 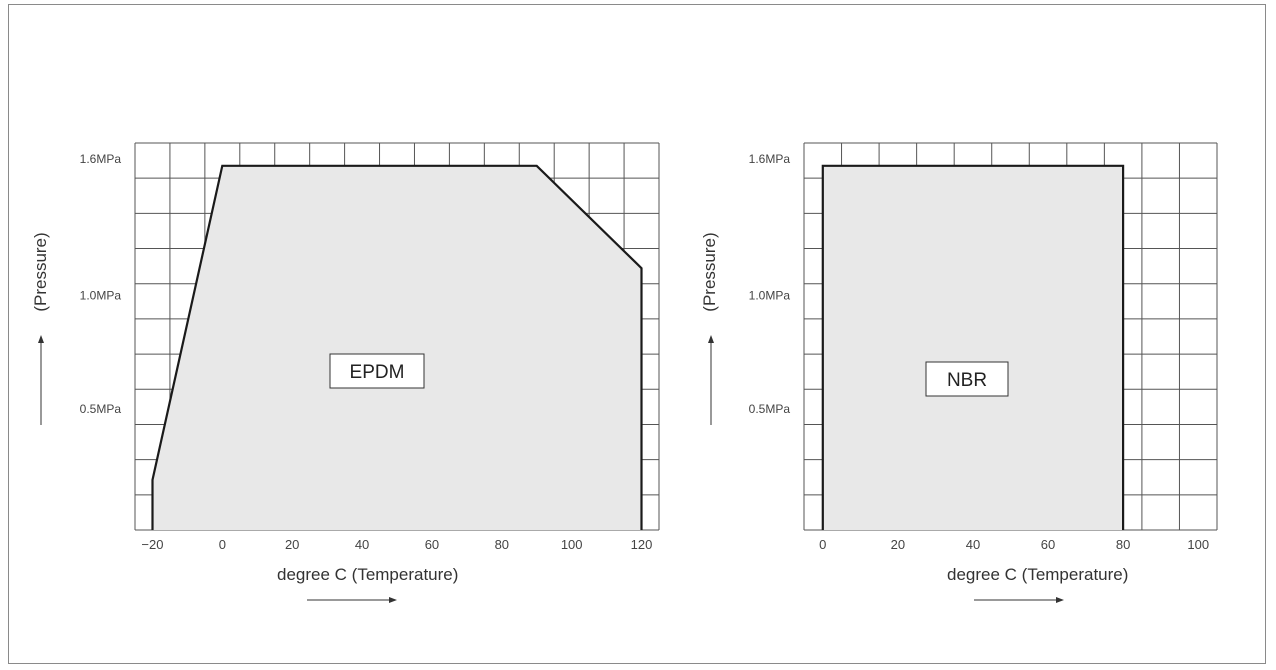 What do you see at coordinates (973, 544) in the screenshot?
I see `nbr-x-tick-label: 40` at bounding box center [973, 544].